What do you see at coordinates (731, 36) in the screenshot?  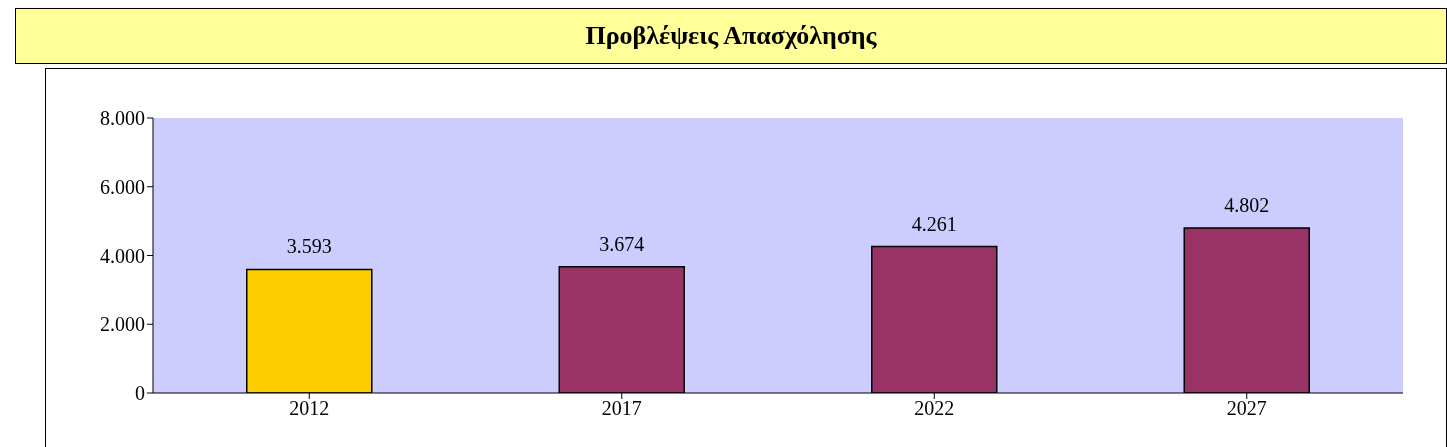 I see `chart-title: Προβλέψεις Απασχόλησης` at bounding box center [731, 36].